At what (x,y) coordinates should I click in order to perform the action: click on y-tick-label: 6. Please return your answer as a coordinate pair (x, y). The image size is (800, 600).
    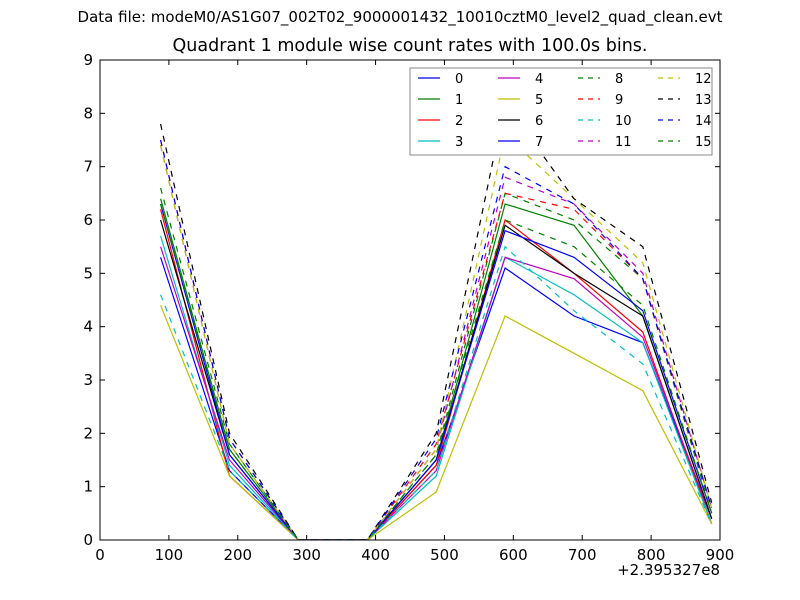
    Looking at the image, I should click on (88, 220).